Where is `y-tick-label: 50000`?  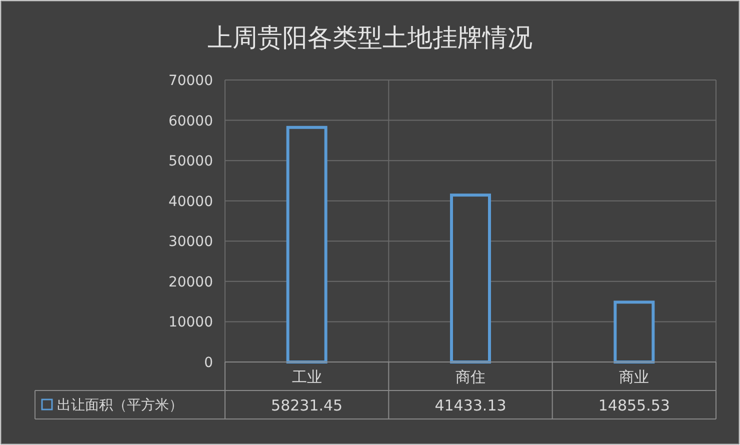 y-tick-label: 50000 is located at coordinates (190, 162).